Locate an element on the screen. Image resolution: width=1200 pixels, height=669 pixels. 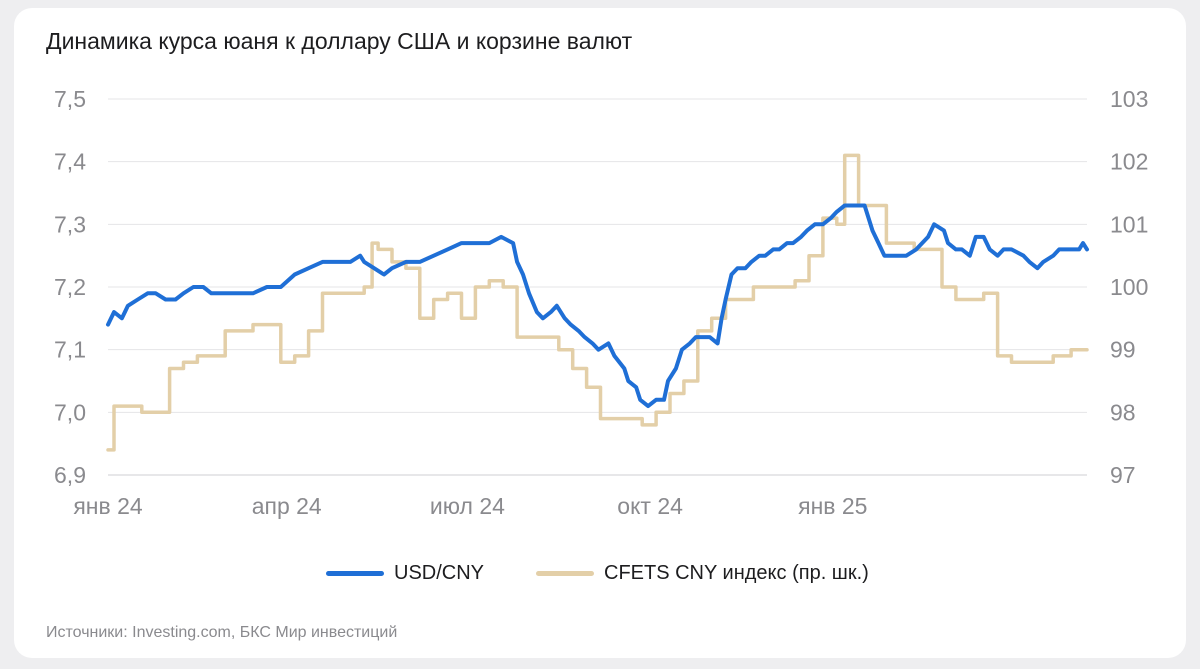
left-axis: 6,9 7,0 7,1 7,2 7,3 7,4 7,5 is located at coordinates (70, 287).